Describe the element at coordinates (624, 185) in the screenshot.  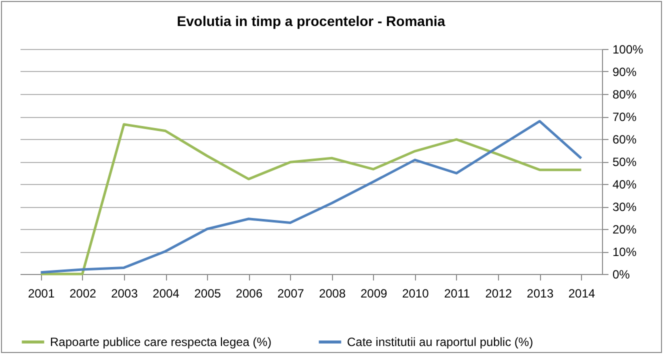
I see `y-tick-label: 40%` at that location.